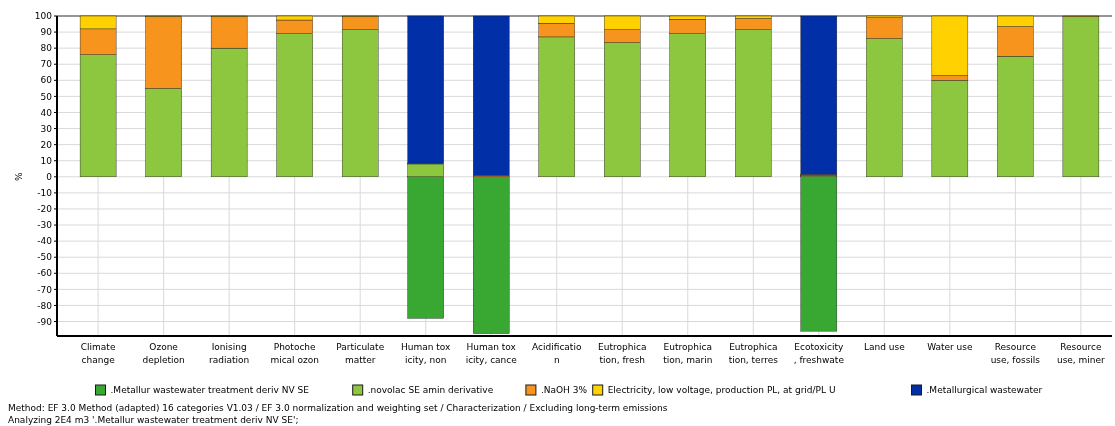  I want to click on y-tick-label: 30, so click(46, 128).